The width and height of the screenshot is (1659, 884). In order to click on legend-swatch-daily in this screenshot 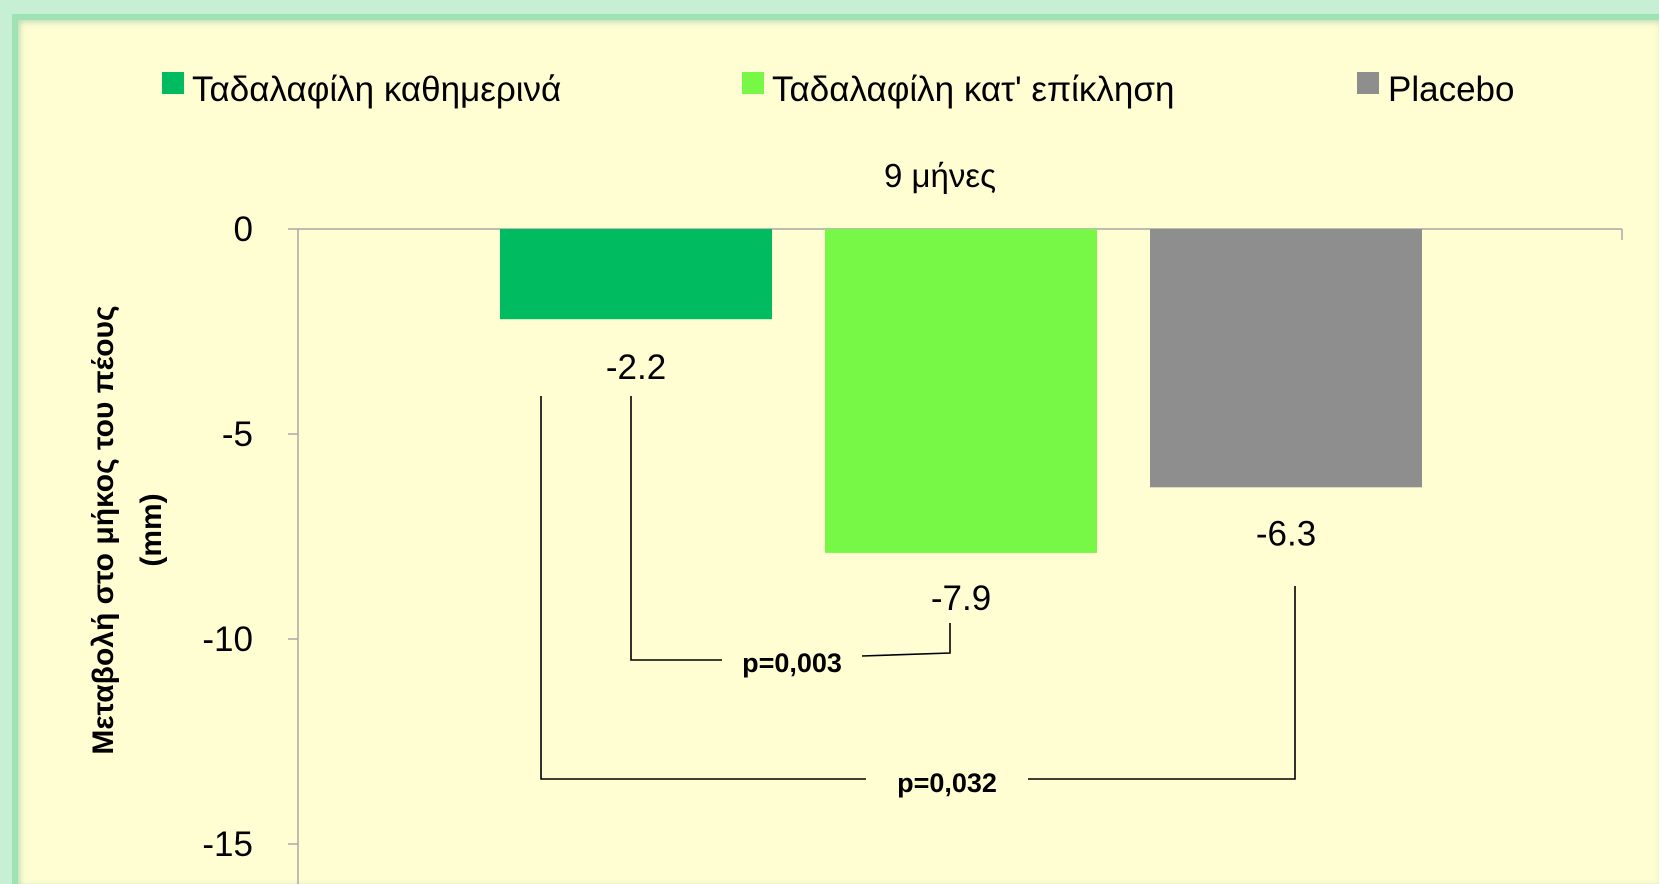, I will do `click(173, 83)`.